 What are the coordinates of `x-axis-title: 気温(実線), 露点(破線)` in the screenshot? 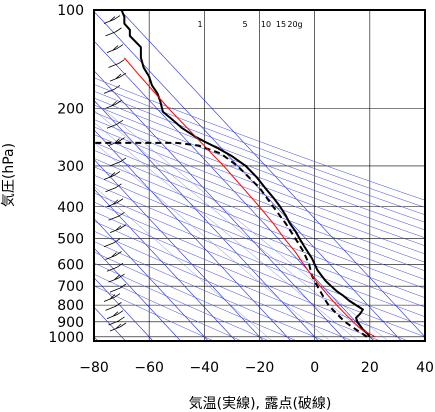 It's located at (260, 404).